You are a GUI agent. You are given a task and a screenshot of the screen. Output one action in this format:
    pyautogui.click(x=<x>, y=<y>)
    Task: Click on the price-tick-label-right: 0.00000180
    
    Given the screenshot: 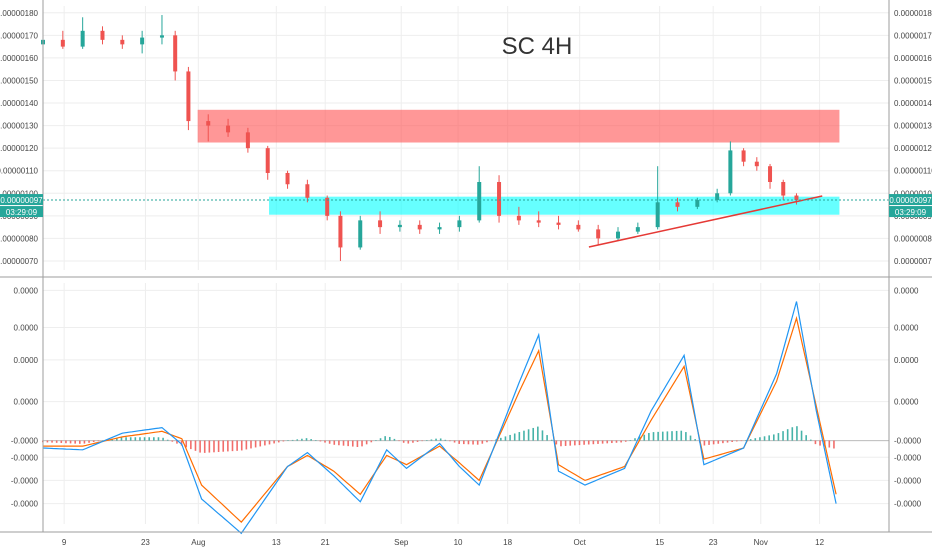 What is the action you would take?
    pyautogui.click(x=913, y=13)
    